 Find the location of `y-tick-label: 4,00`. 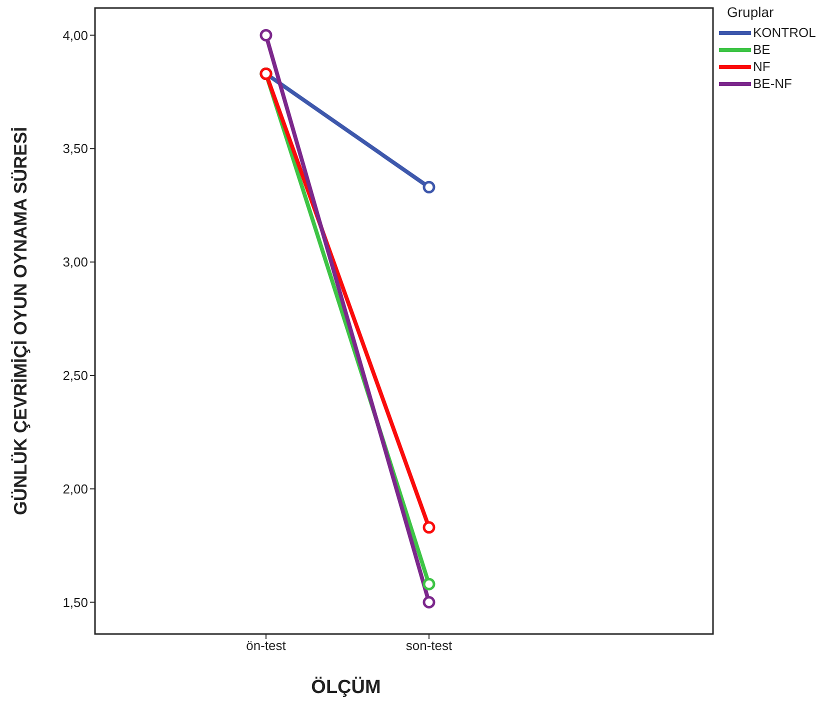

y-tick-label: 4,00 is located at coordinates (75, 35).